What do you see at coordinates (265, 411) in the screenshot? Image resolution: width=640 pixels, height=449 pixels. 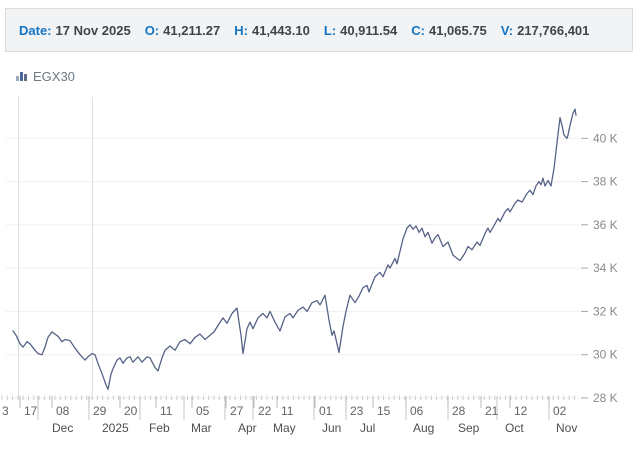 I see `x-day-label: 22` at bounding box center [265, 411].